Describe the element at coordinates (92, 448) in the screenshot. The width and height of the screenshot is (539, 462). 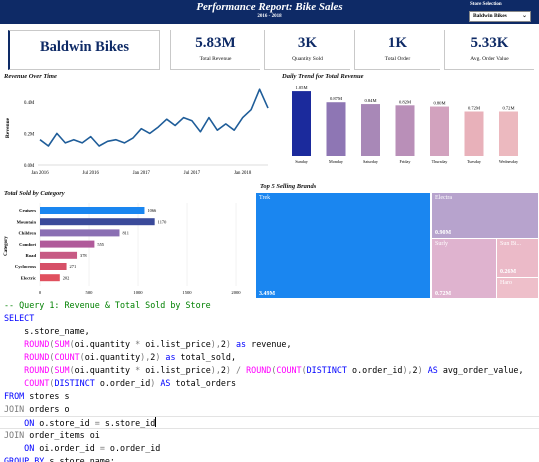
I see `code-line-12: ON oi.order_id = o.order_id` at that location.